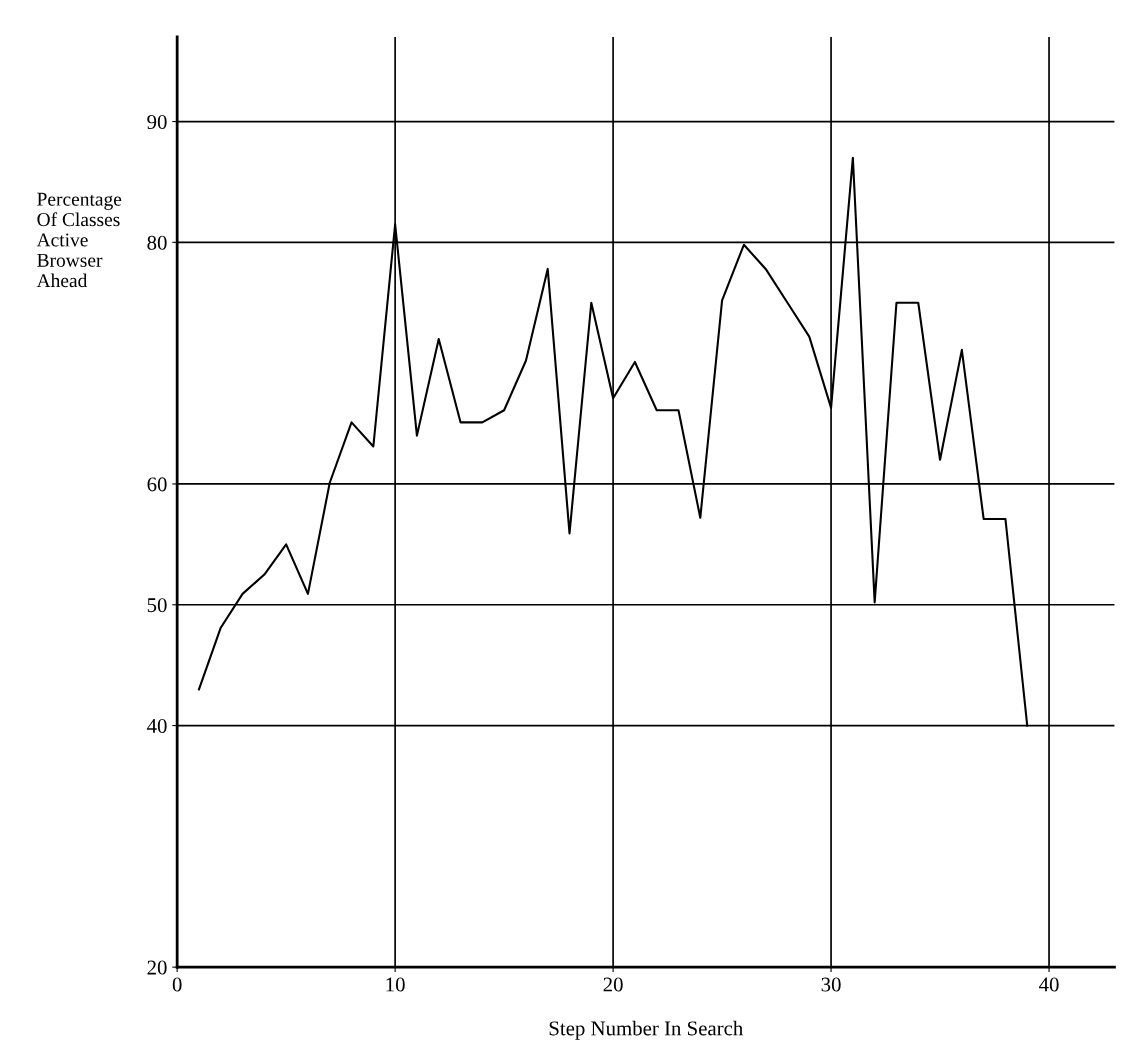  I want to click on y-axis-title: Percentage Of Classes Active Browser Ahead, so click(79, 240).